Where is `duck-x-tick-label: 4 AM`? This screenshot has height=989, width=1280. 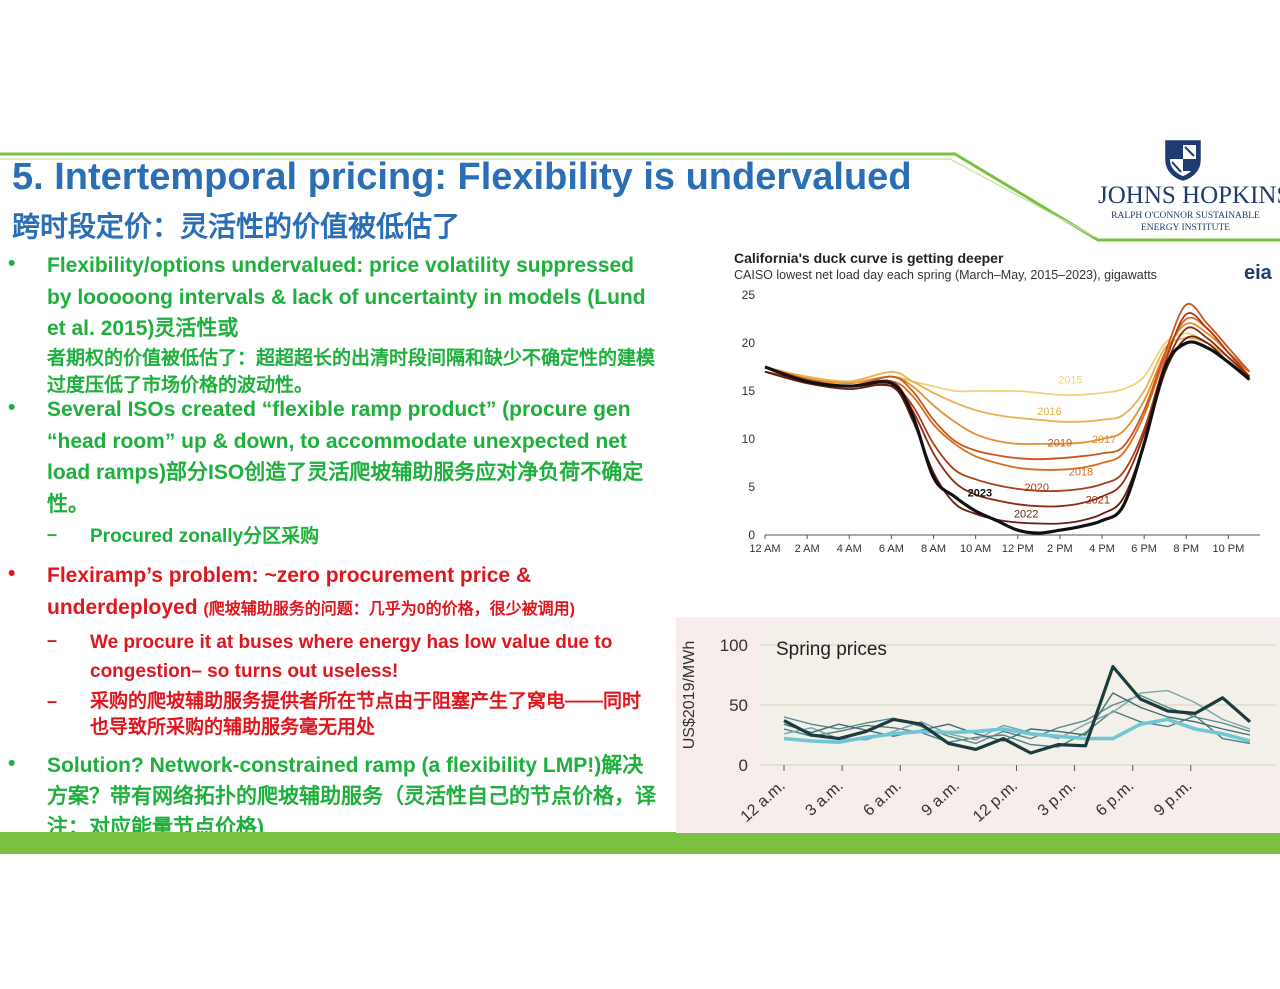 duck-x-tick-label: 4 AM is located at coordinates (849, 549).